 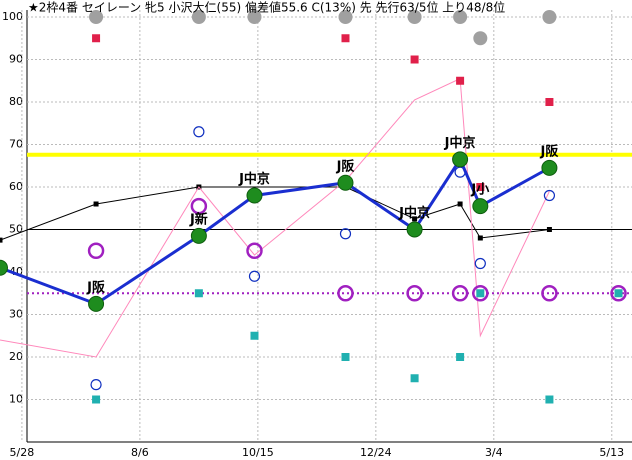 What do you see at coordinates (22, 452) in the screenshot?
I see `x-tick-label: 5/28` at bounding box center [22, 452].